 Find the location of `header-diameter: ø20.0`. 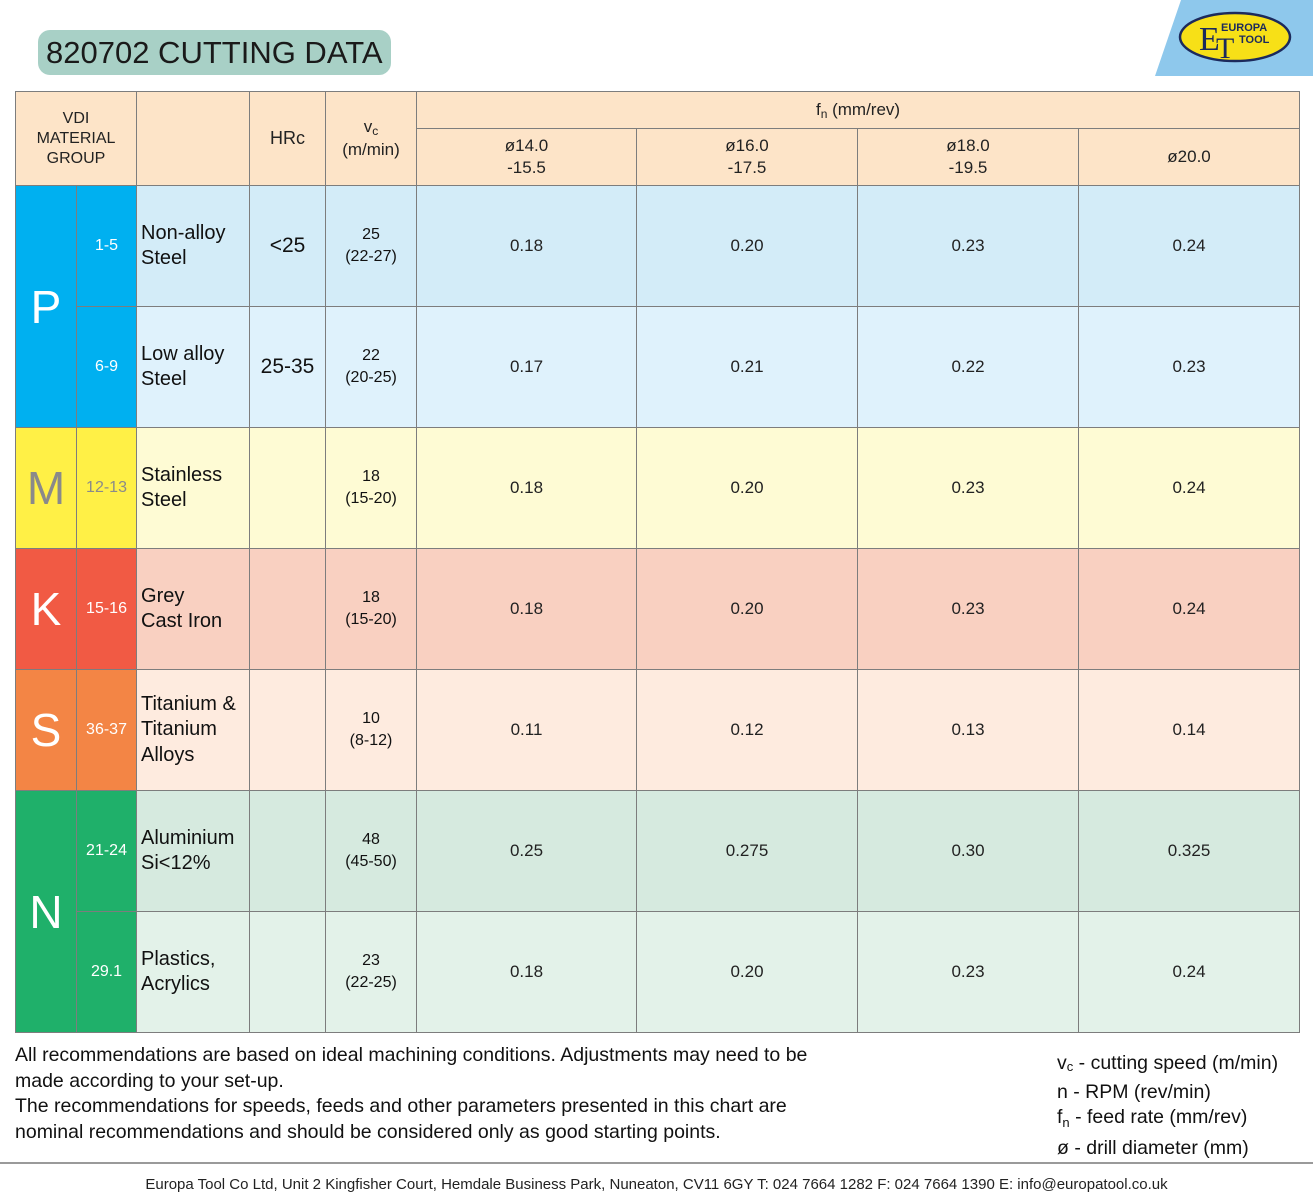

header-diameter: ø20.0 is located at coordinates (1189, 157).